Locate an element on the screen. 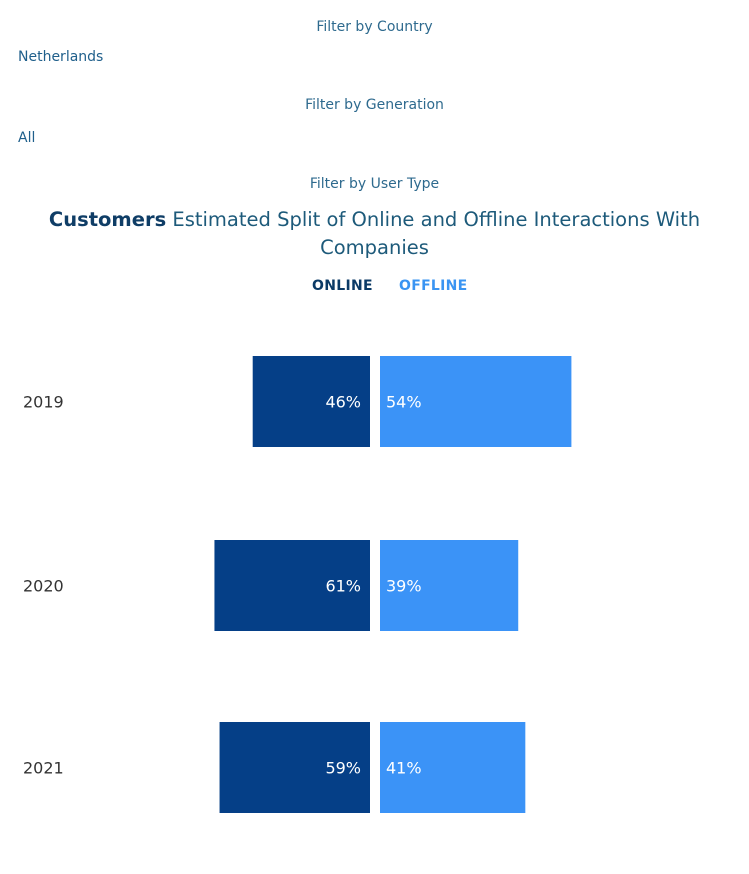  bar-online-2021 is located at coordinates (294, 767).